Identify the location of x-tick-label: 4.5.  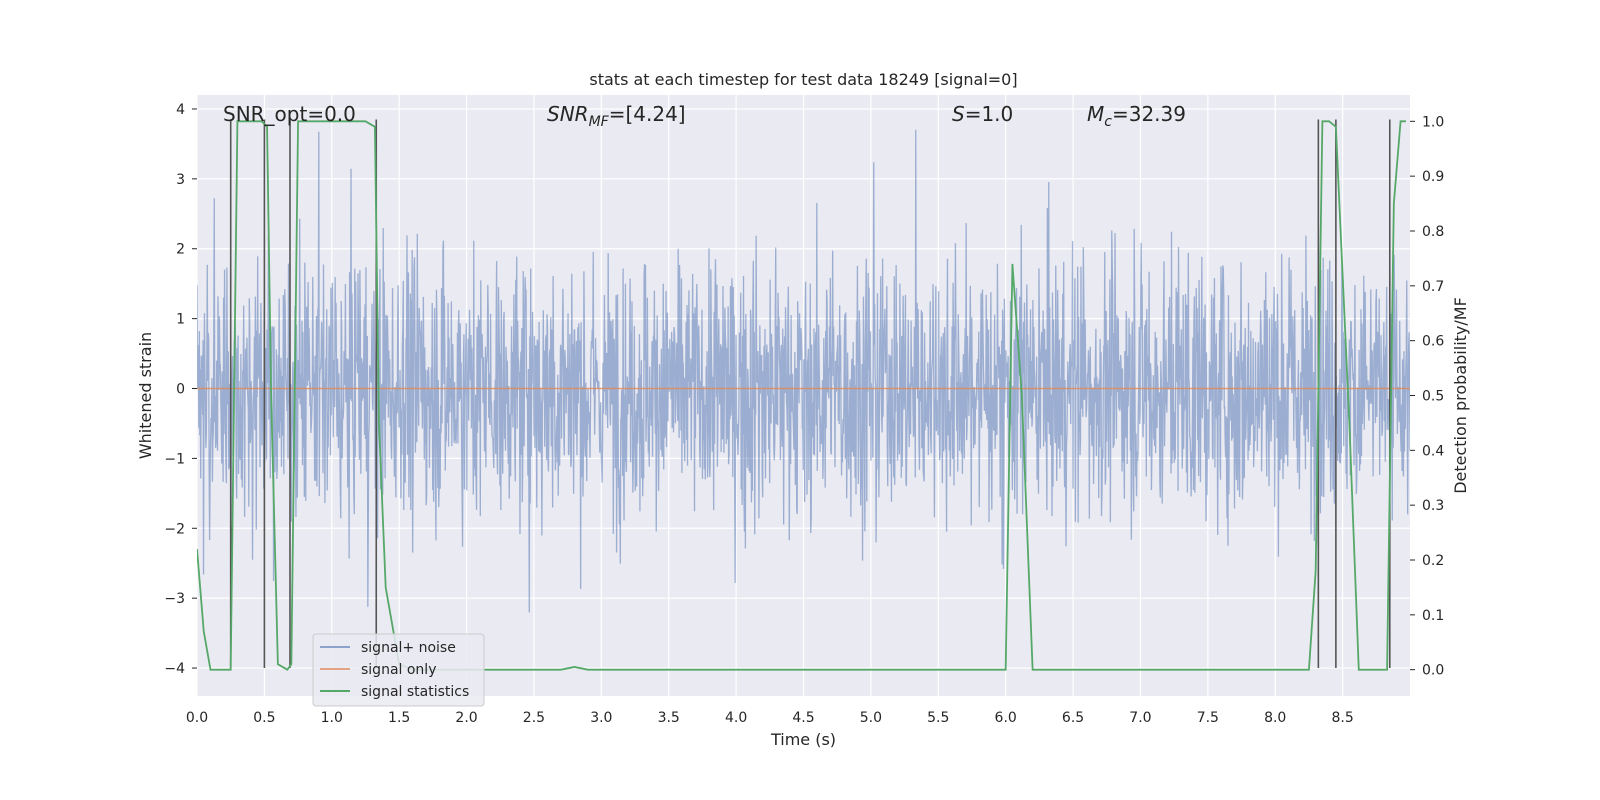
(803, 718).